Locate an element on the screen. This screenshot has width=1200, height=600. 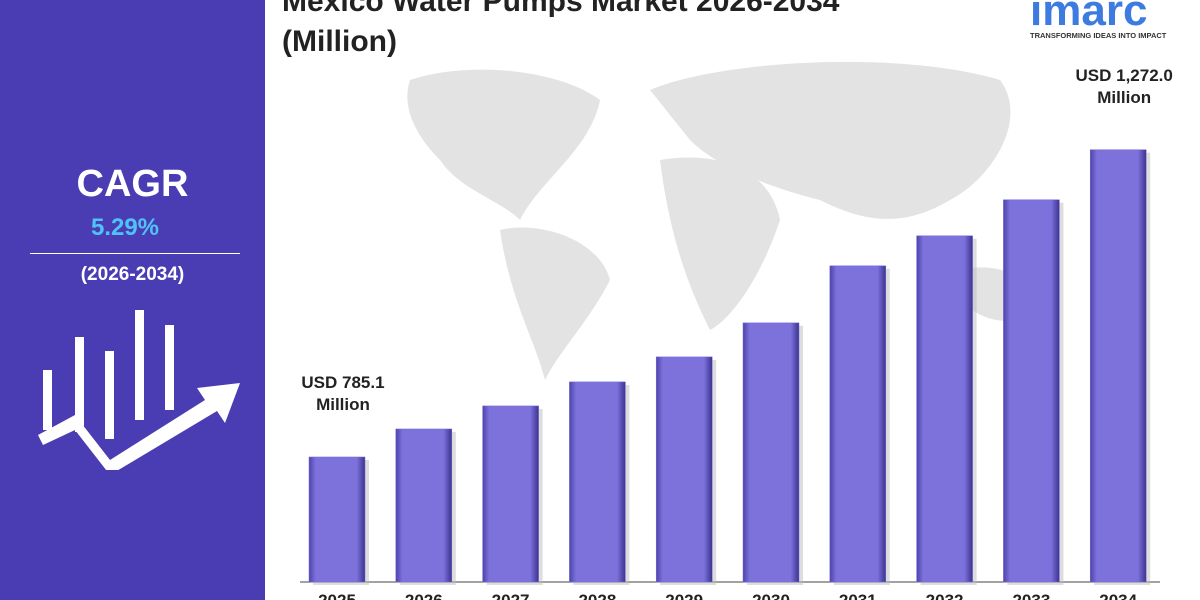
value-label: USD 1,272.0 Million is located at coordinates (1124, 86).